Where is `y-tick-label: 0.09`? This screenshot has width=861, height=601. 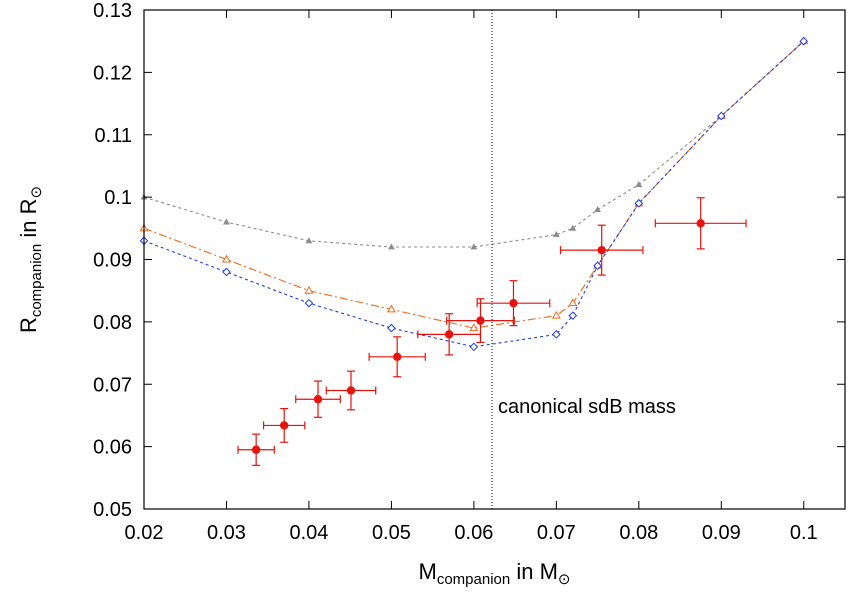 y-tick-label: 0.09 is located at coordinates (112, 261).